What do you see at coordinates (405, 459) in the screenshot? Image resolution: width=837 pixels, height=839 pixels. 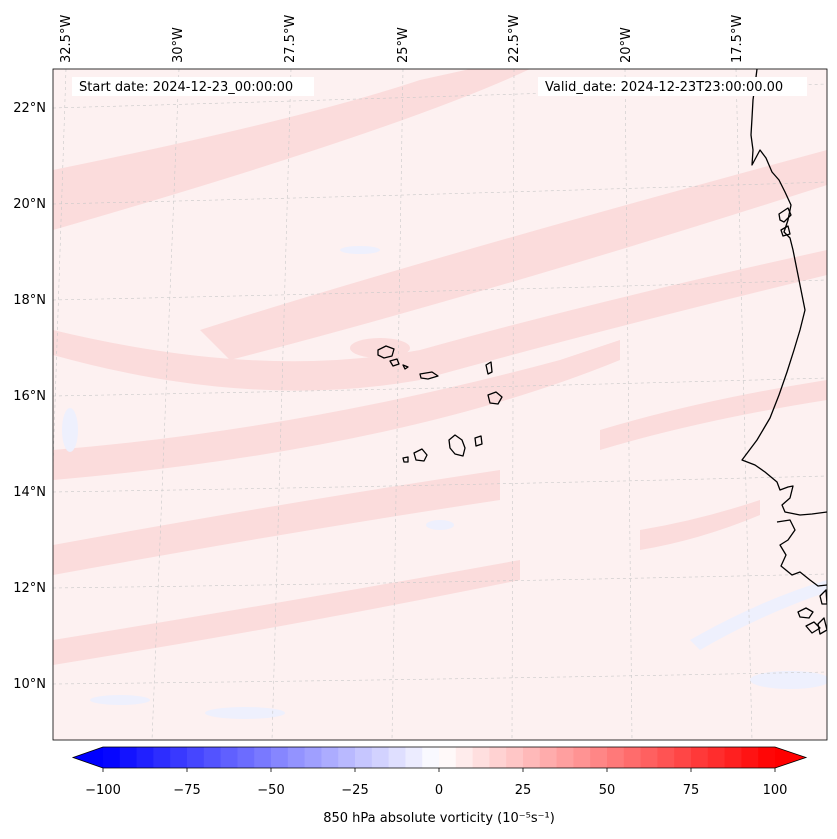 I see `island-brava` at bounding box center [405, 459].